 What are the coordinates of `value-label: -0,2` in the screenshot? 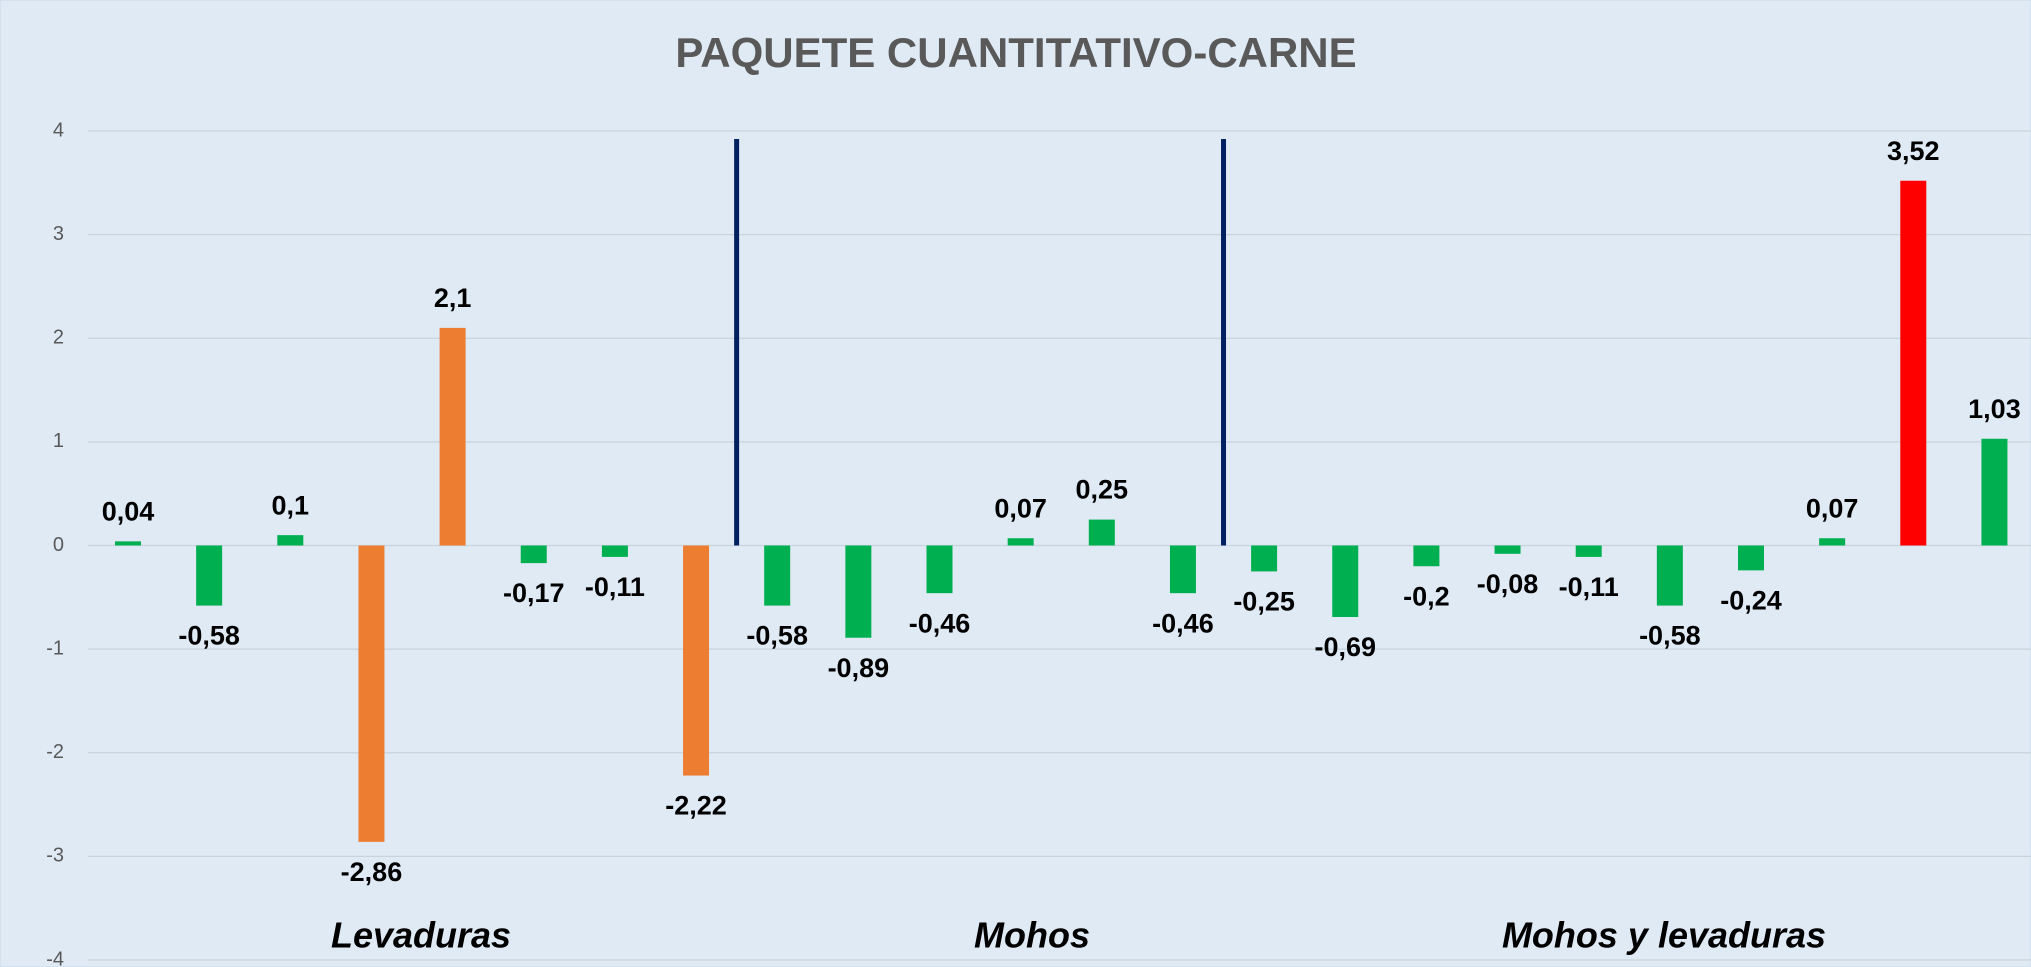 It's located at (1426, 596).